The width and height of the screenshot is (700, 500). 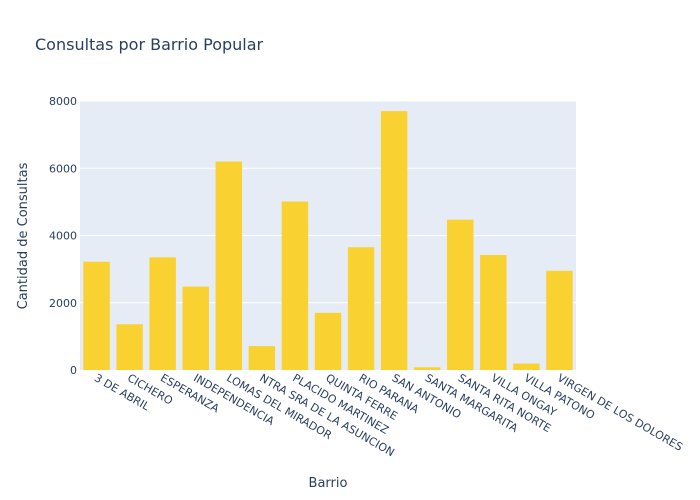 I want to click on y-tick-label: 6000, so click(x=63, y=168).